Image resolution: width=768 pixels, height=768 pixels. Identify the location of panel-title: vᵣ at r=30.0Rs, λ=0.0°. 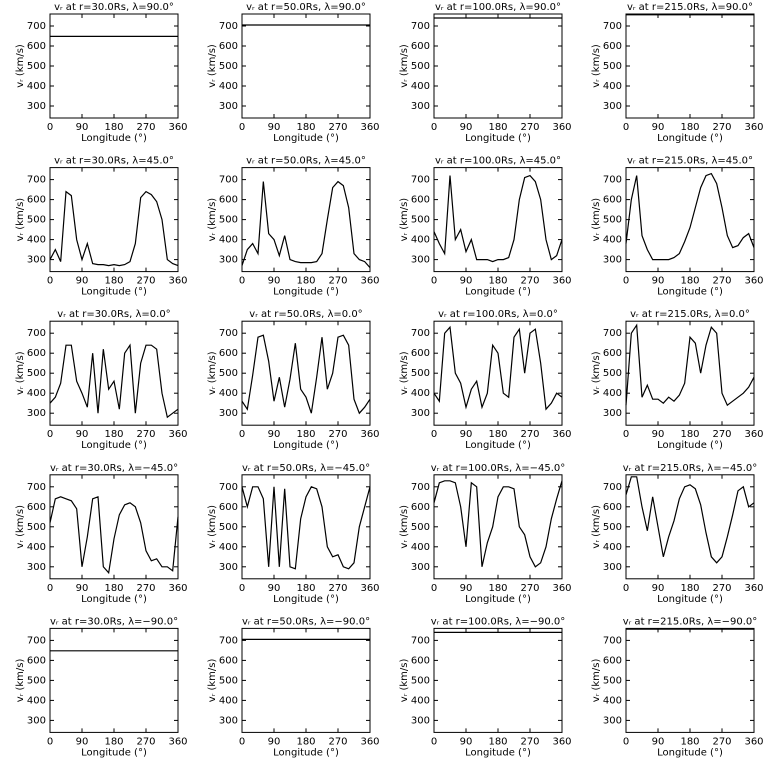
(113, 314).